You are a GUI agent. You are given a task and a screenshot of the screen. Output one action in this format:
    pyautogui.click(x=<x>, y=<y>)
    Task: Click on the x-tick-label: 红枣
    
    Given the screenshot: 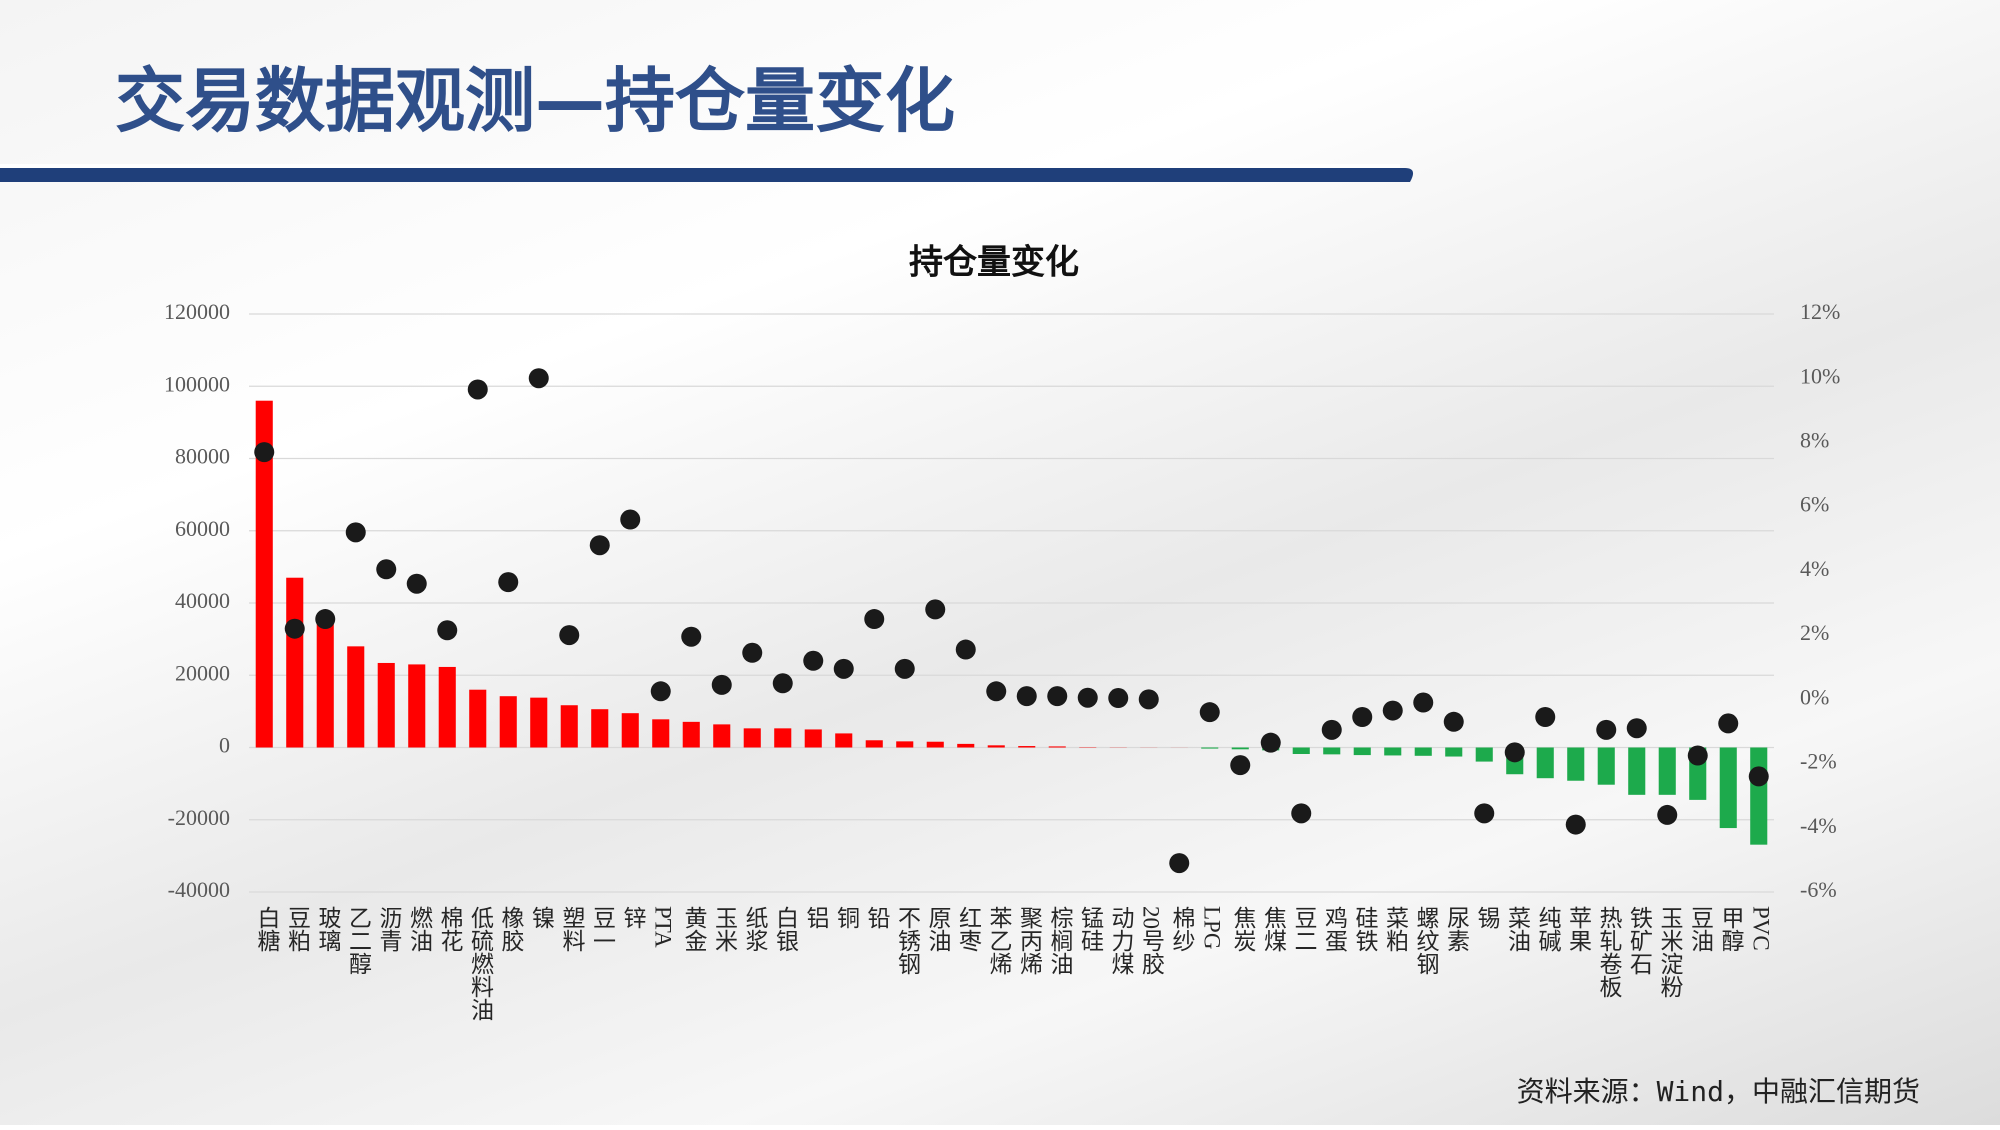 What is the action you would take?
    pyautogui.click(x=968, y=929)
    